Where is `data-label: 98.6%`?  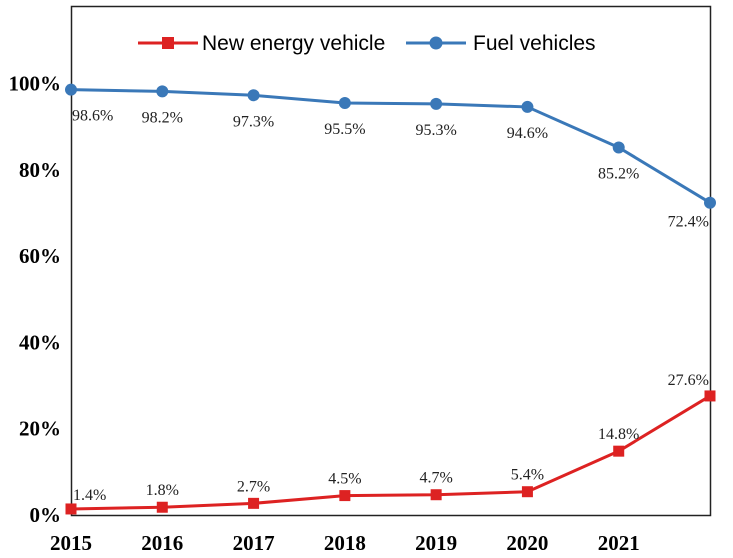
data-label: 98.6% is located at coordinates (92, 116).